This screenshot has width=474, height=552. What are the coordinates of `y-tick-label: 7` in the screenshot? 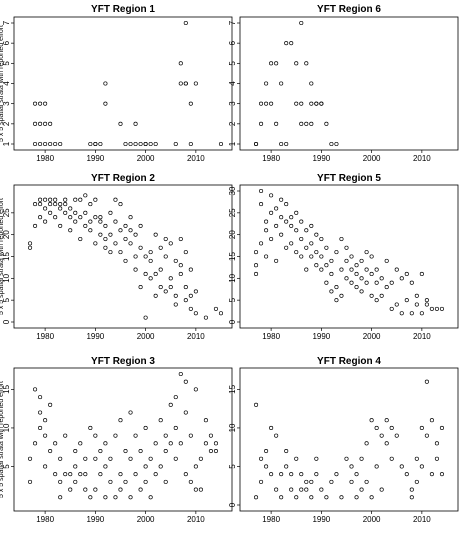 It's located at (232, 22).